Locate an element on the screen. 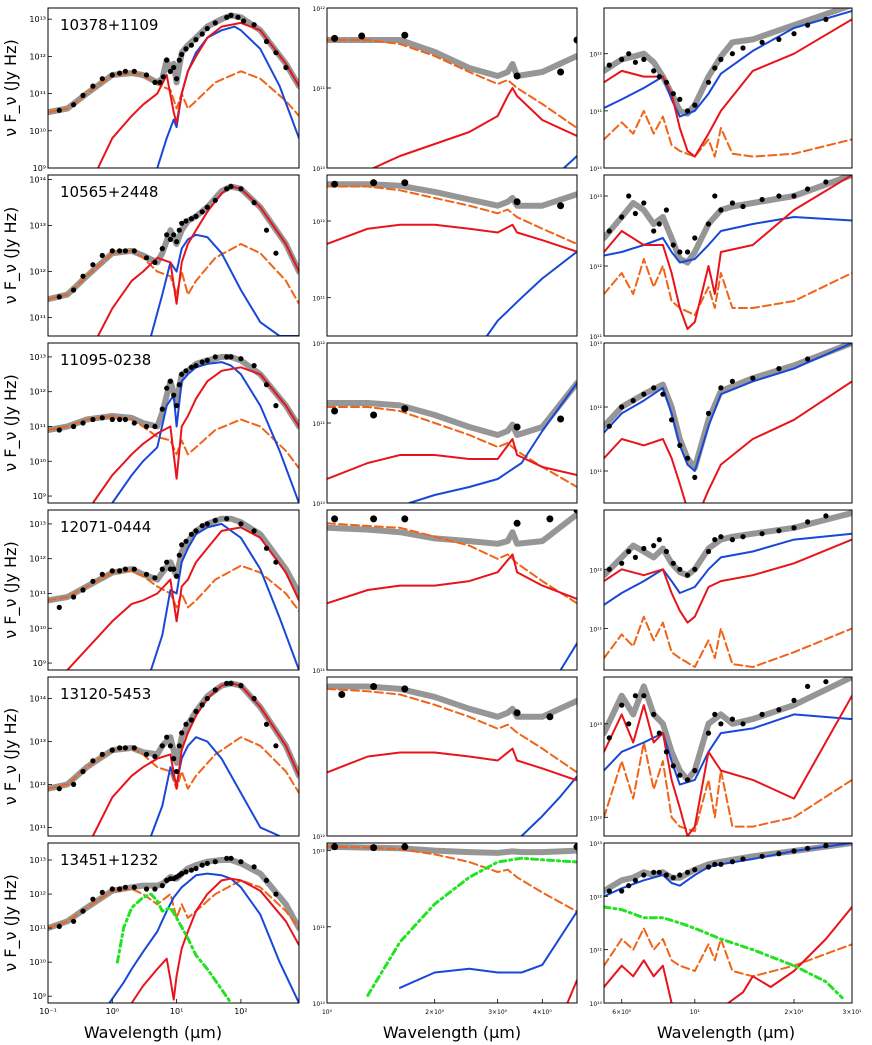 This screenshot has height=1045, width=872. x-axis-label-col1: Wavelength (μm) is located at coordinates (153, 1032).